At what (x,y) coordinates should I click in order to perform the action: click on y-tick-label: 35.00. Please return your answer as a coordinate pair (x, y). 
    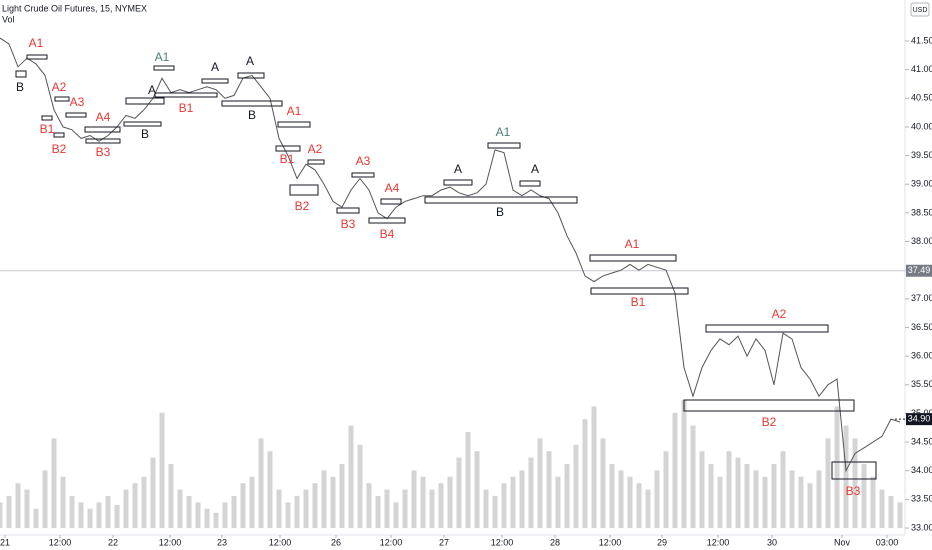
    Looking at the image, I should click on (921, 413).